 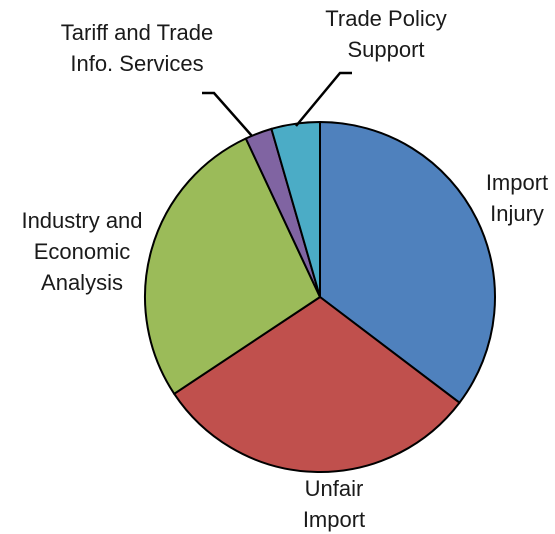 What do you see at coordinates (277, 104) in the screenshot?
I see `leader-lines` at bounding box center [277, 104].